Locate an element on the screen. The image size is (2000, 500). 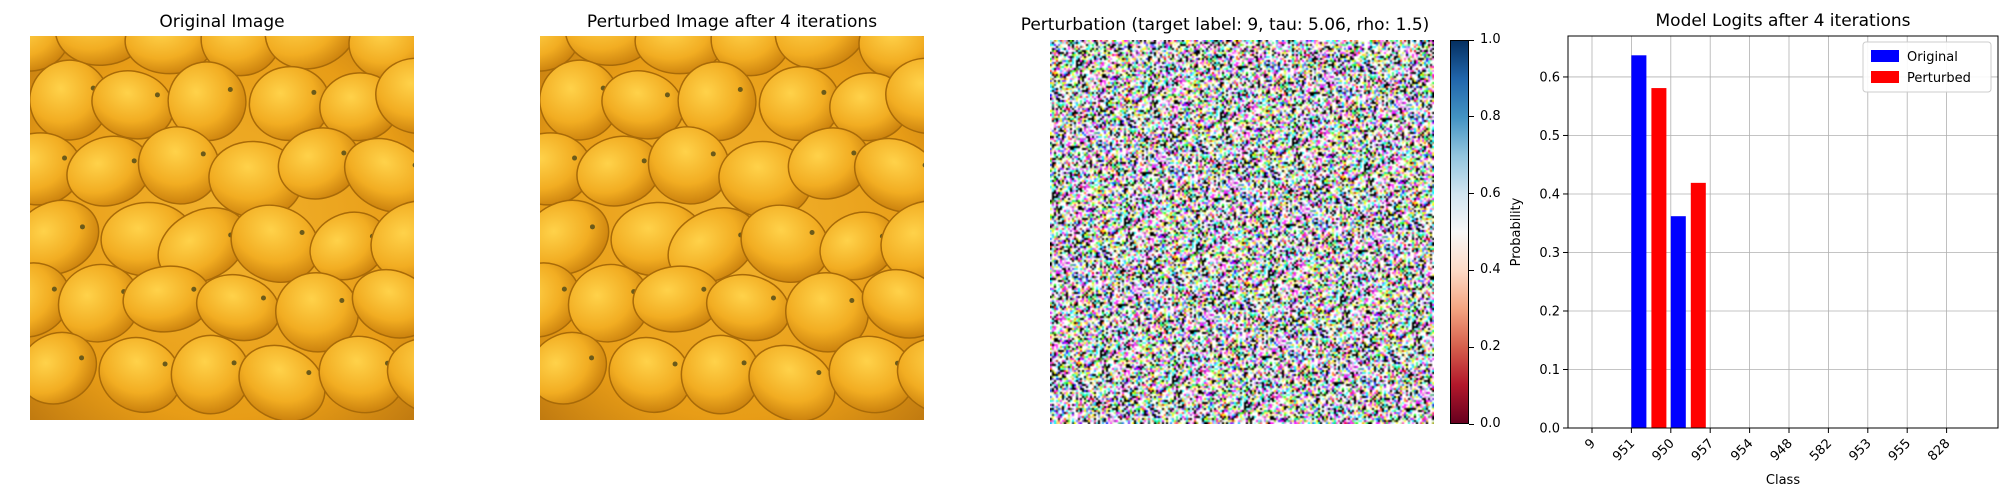
x-tick-label: 954 is located at coordinates (1742, 450).